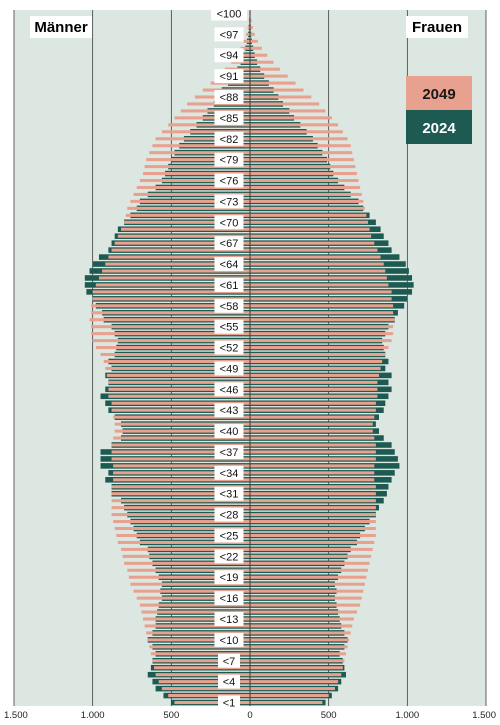 The image size is (500, 725). Describe the element at coordinates (229, 557) in the screenshot. I see `age-label: <22` at that location.